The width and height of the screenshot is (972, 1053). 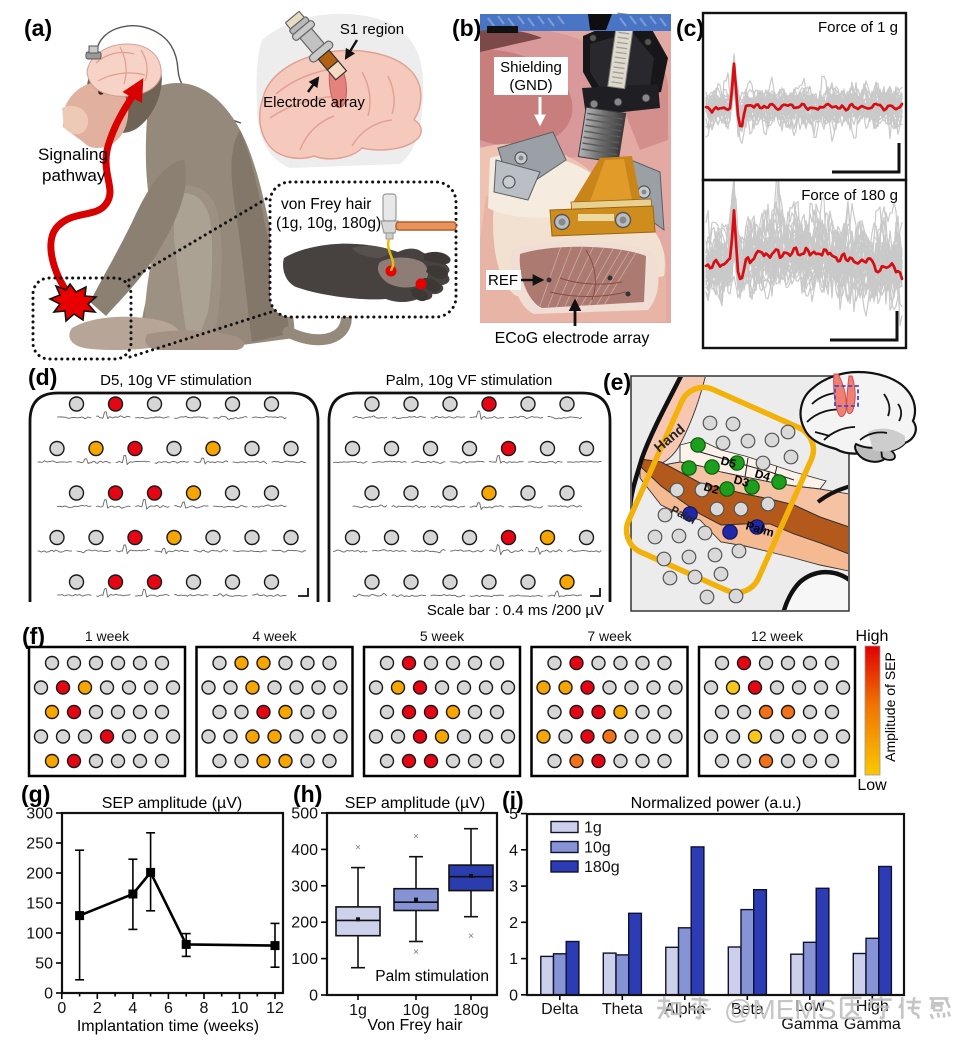 What do you see at coordinates (530, 85) in the screenshot?
I see `svg-text: (GND)` at bounding box center [530, 85].